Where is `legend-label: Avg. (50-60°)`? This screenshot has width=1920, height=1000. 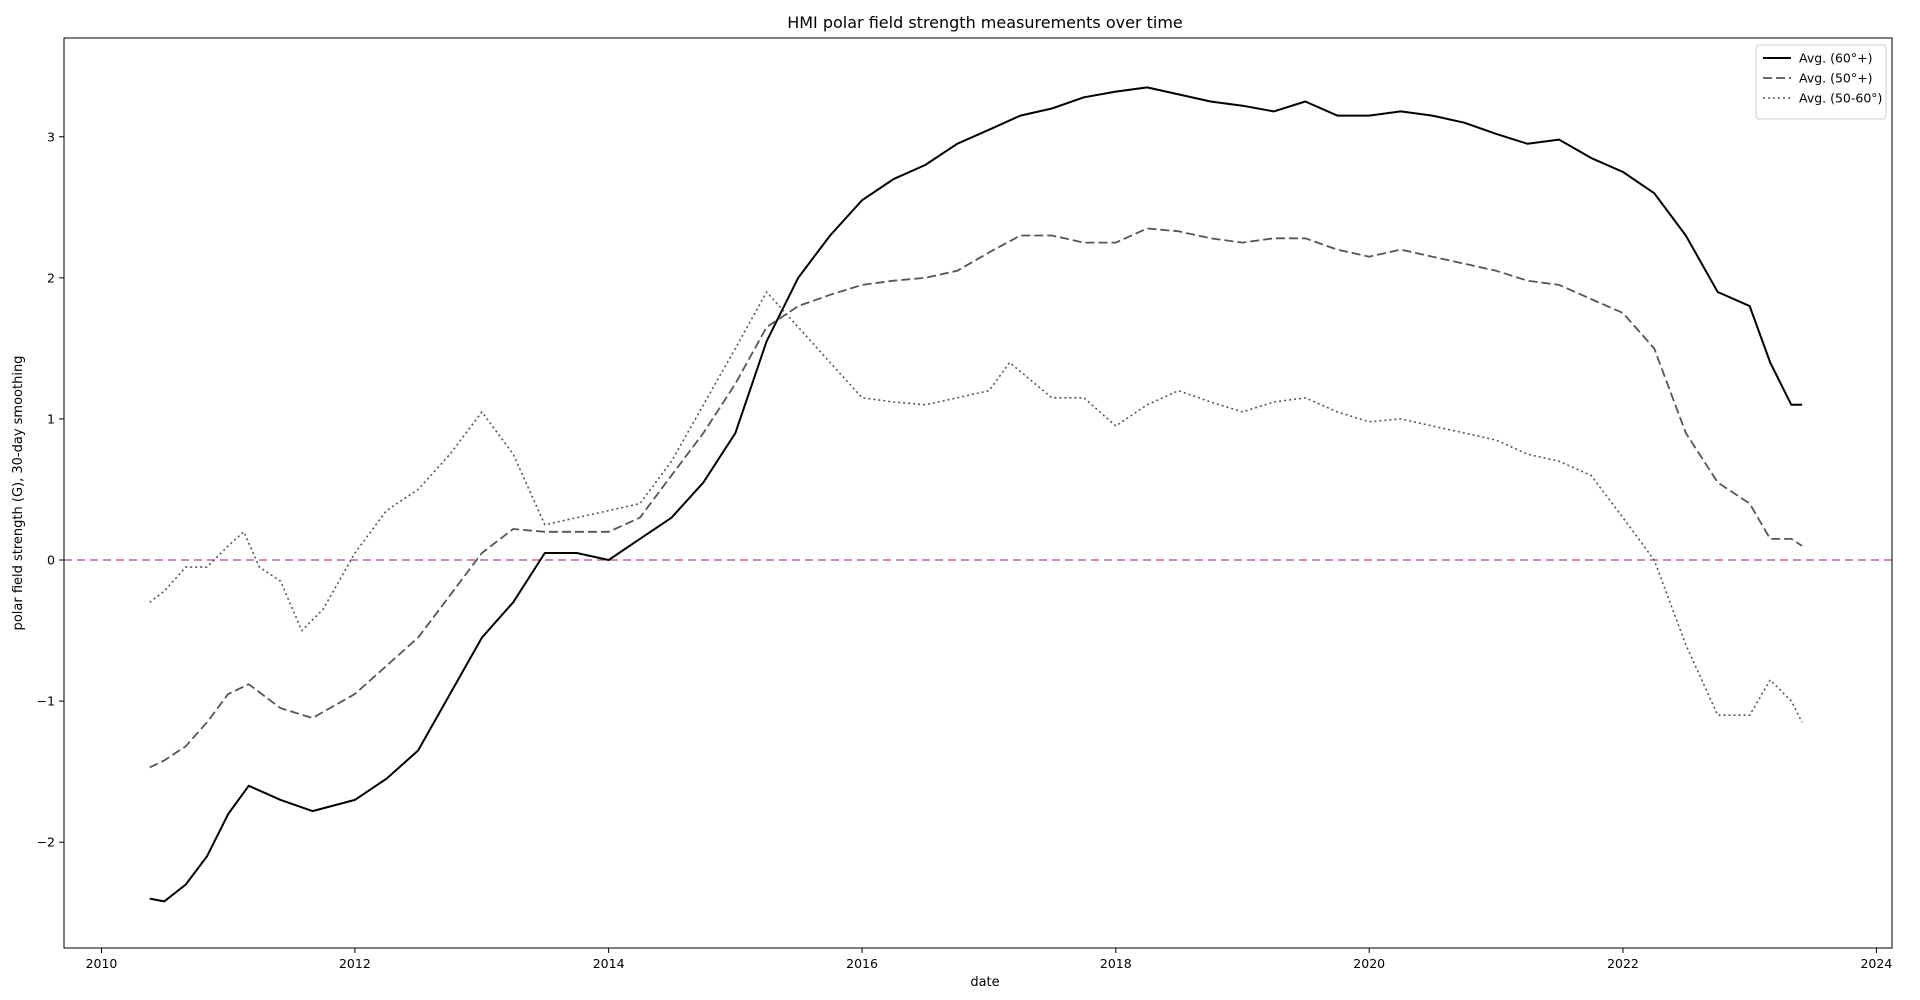 legend-label: Avg. (50-60°) is located at coordinates (1840, 98).